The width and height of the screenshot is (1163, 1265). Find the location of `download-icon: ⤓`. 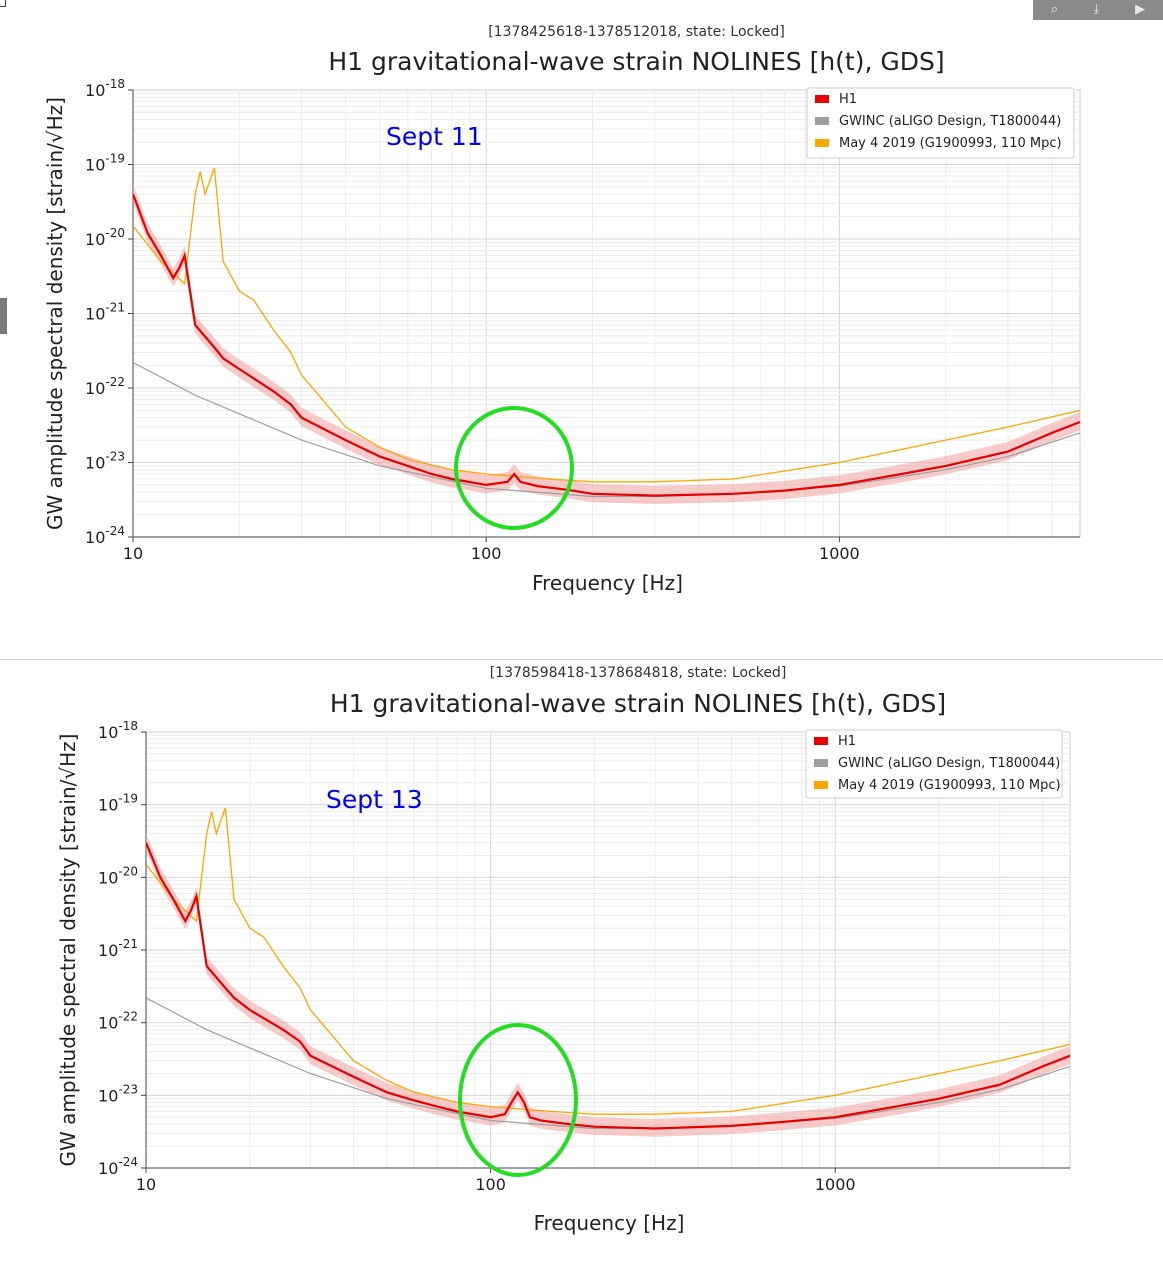

download-icon: ⤓ is located at coordinates (1096, 9).